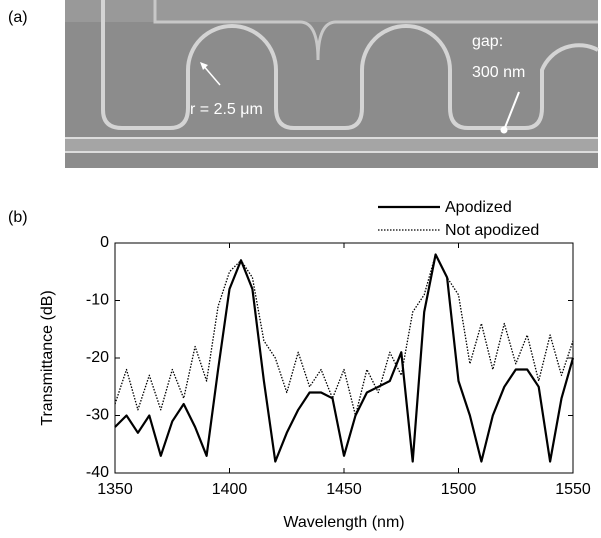  I want to click on annotation: gap:, so click(487, 41).